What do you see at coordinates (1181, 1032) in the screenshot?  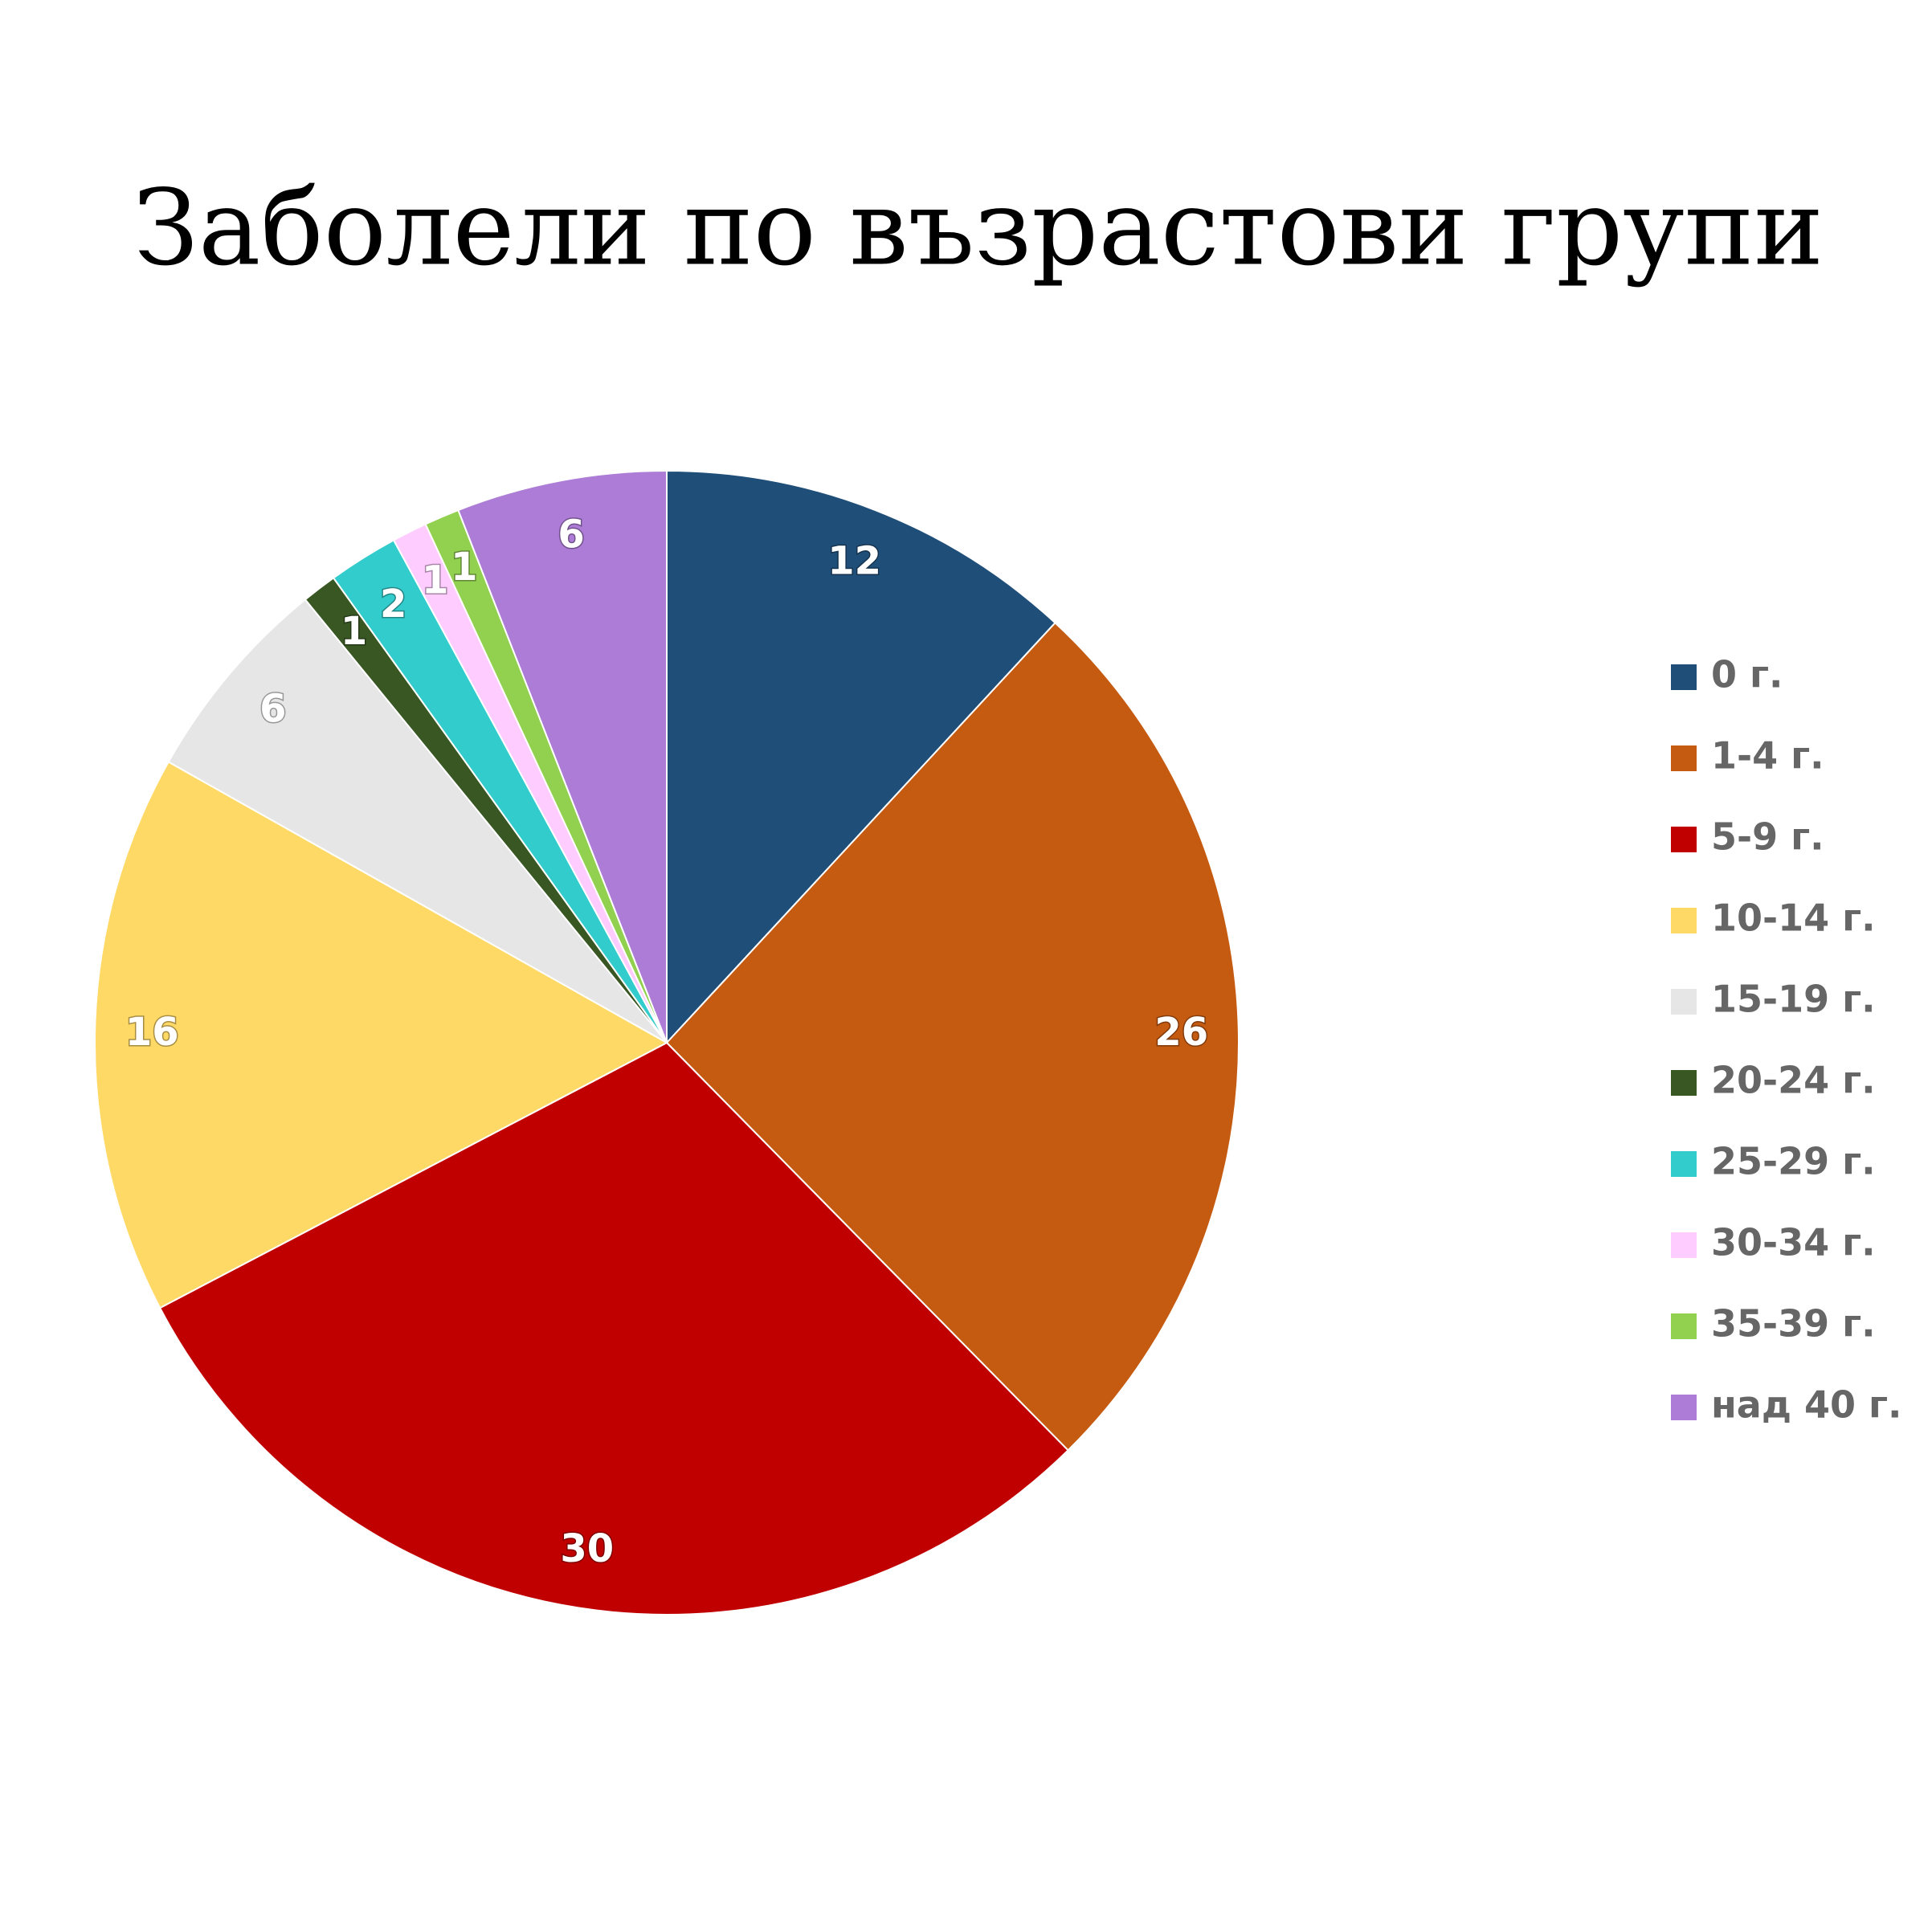 I see `data-label: 26` at bounding box center [1181, 1032].